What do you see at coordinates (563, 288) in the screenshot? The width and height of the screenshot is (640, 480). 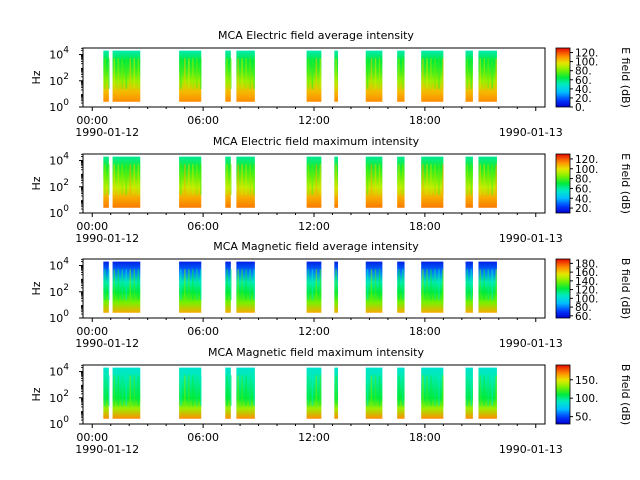 I see `colorbar` at bounding box center [563, 288].